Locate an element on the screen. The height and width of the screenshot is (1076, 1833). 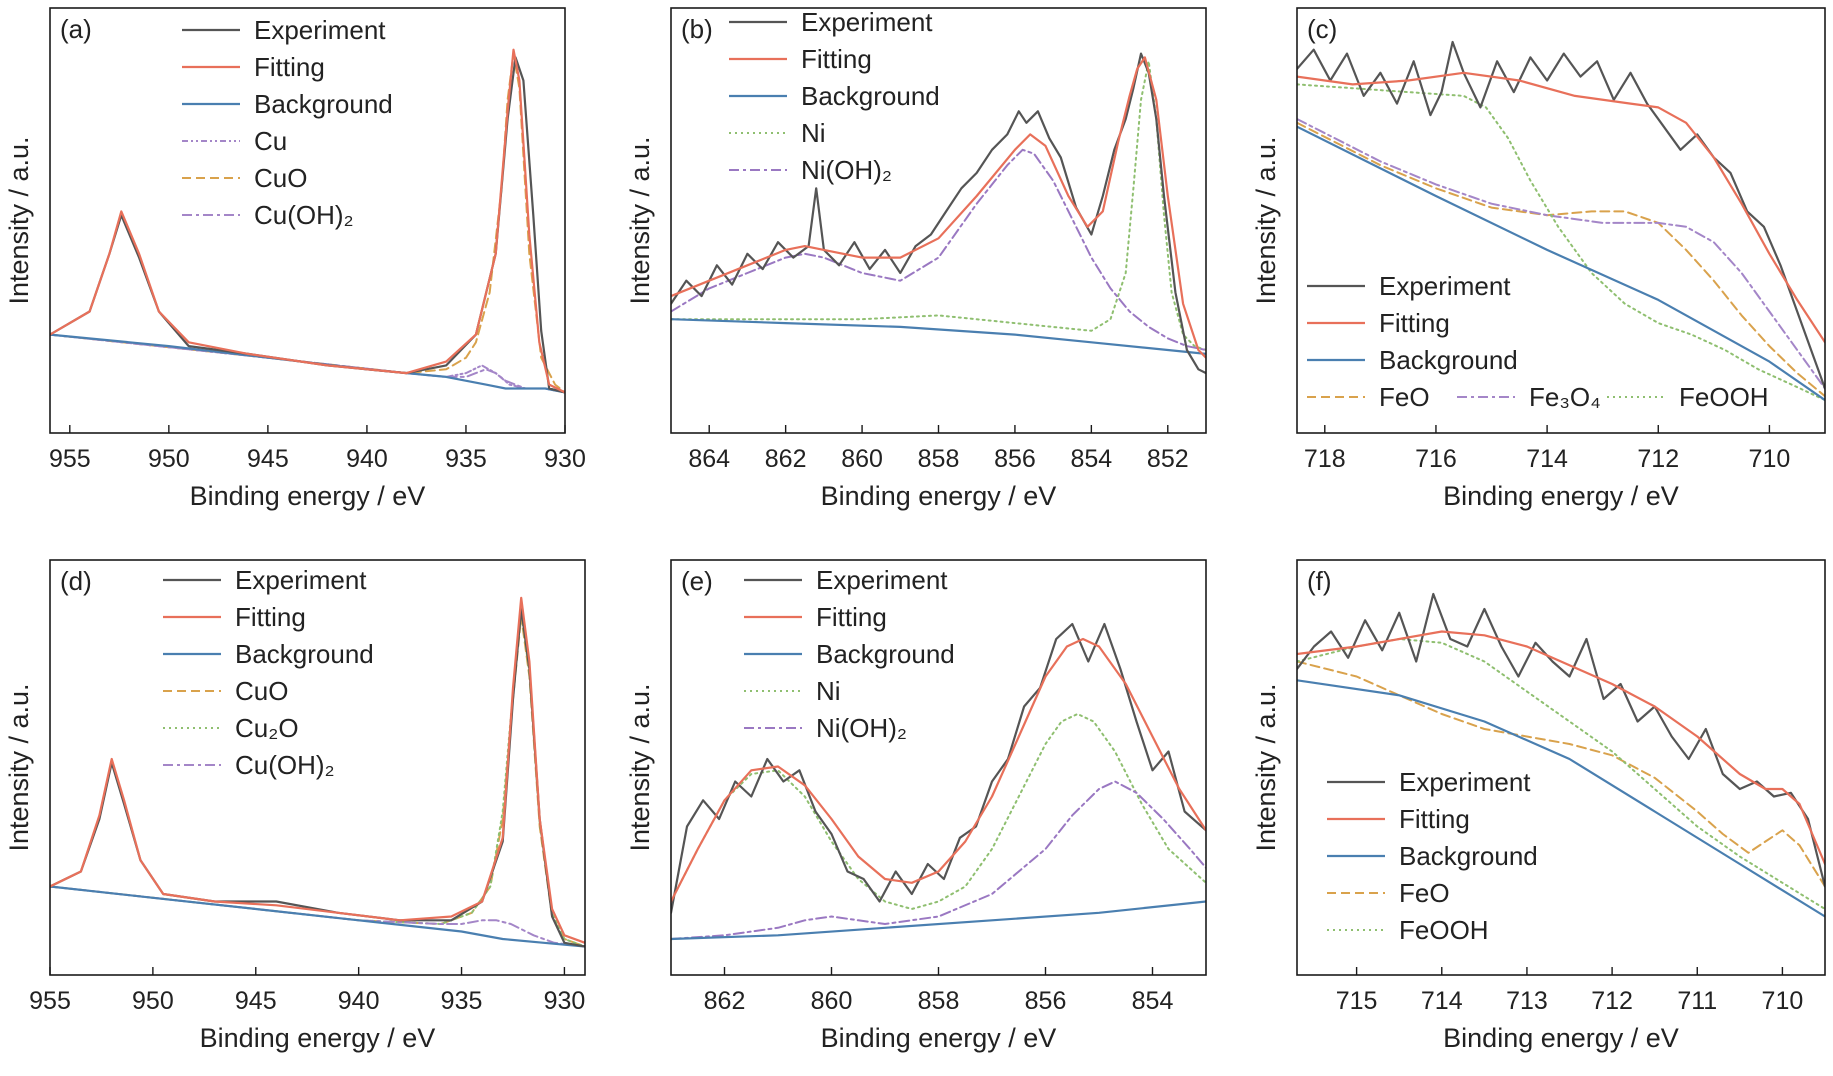
panel-label: (a) is located at coordinates (76, 29).